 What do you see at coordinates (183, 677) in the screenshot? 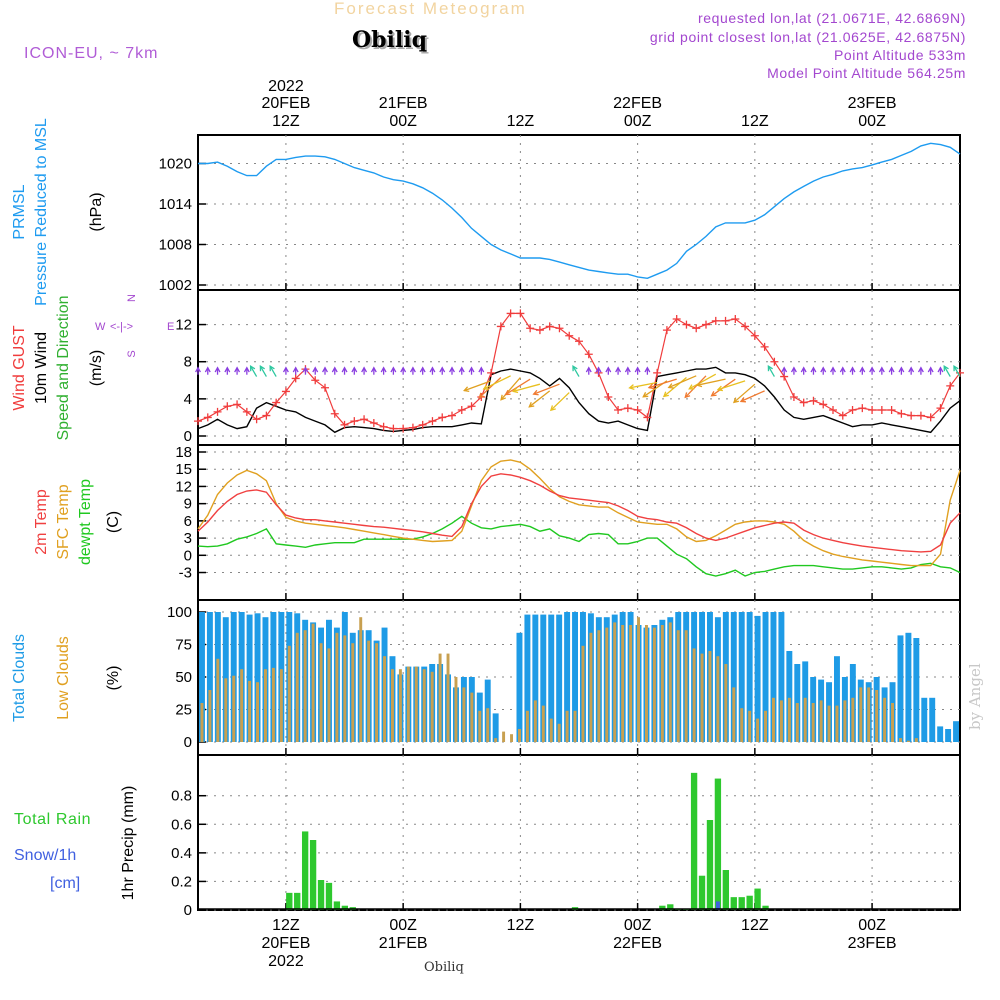
I see `y-tick-label: 50` at bounding box center [183, 677].